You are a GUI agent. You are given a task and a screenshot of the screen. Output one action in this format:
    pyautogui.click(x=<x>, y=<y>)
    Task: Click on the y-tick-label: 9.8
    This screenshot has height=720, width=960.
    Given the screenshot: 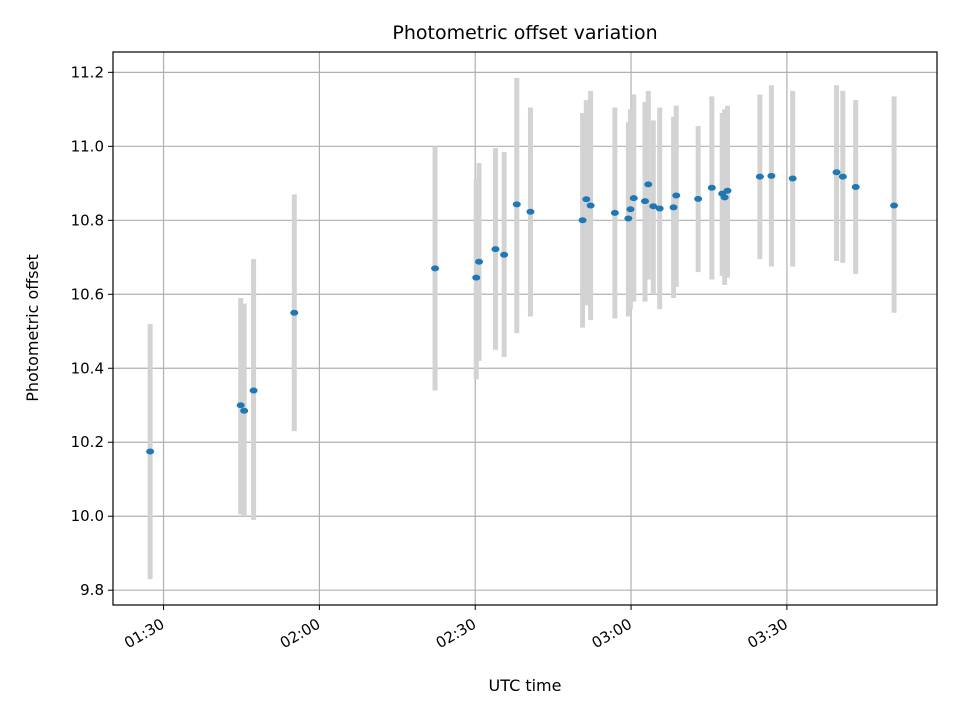 What is the action you would take?
    pyautogui.click(x=92, y=590)
    